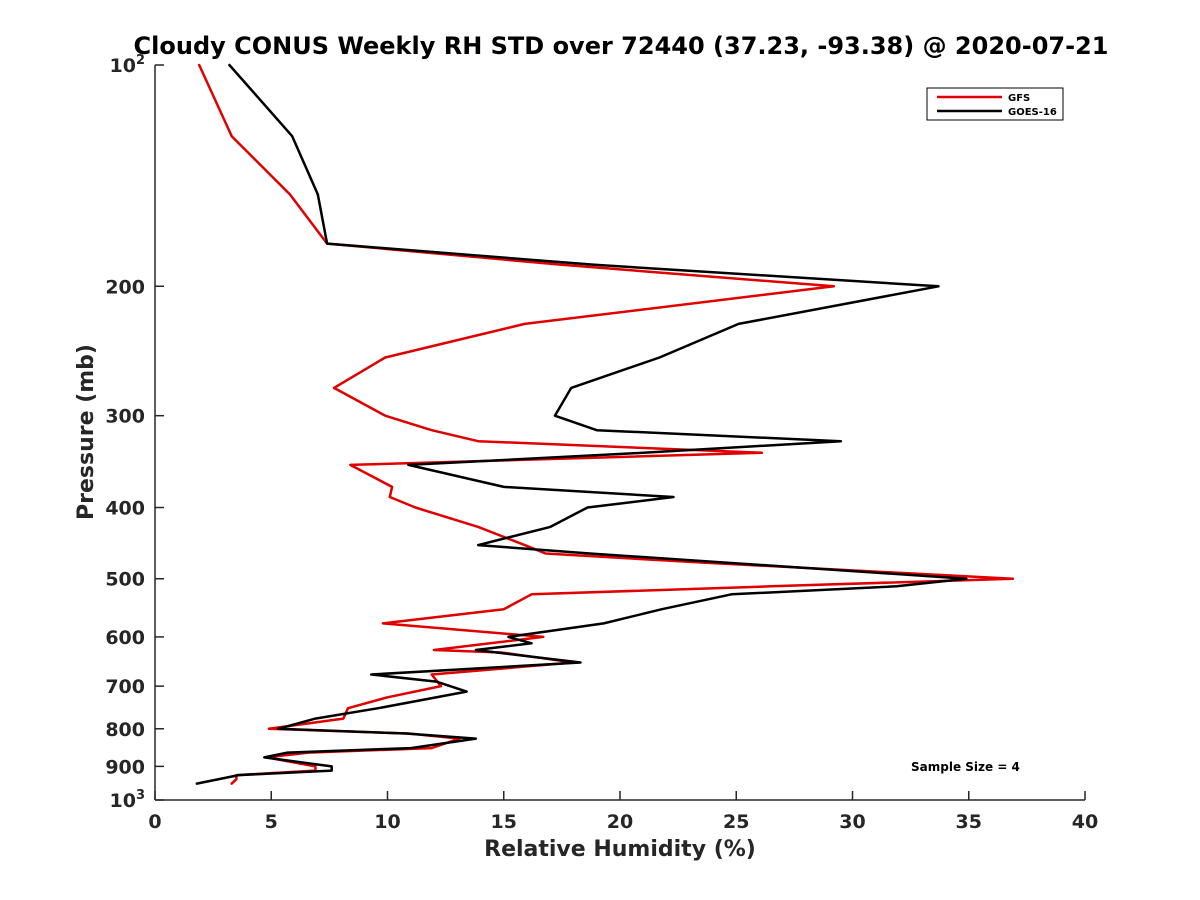 The height and width of the screenshot is (900, 1200). I want to click on y-tick-base: 300, so click(125, 417).